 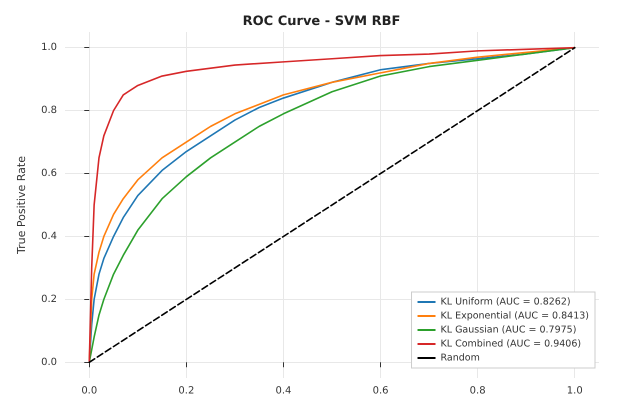 What do you see at coordinates (21, 205) in the screenshot?
I see `y-axis-title: True Positive Rate` at bounding box center [21, 205].